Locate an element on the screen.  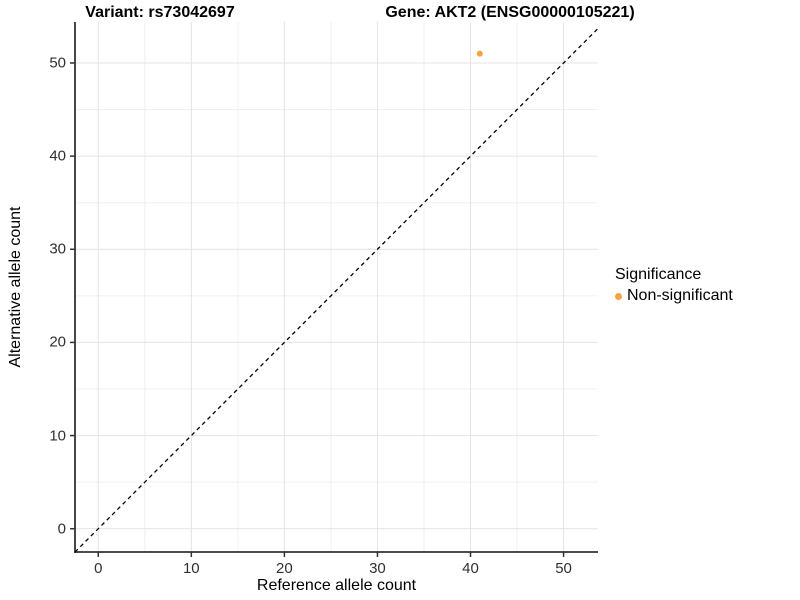
legend-item: Non-significant is located at coordinates (674, 296).